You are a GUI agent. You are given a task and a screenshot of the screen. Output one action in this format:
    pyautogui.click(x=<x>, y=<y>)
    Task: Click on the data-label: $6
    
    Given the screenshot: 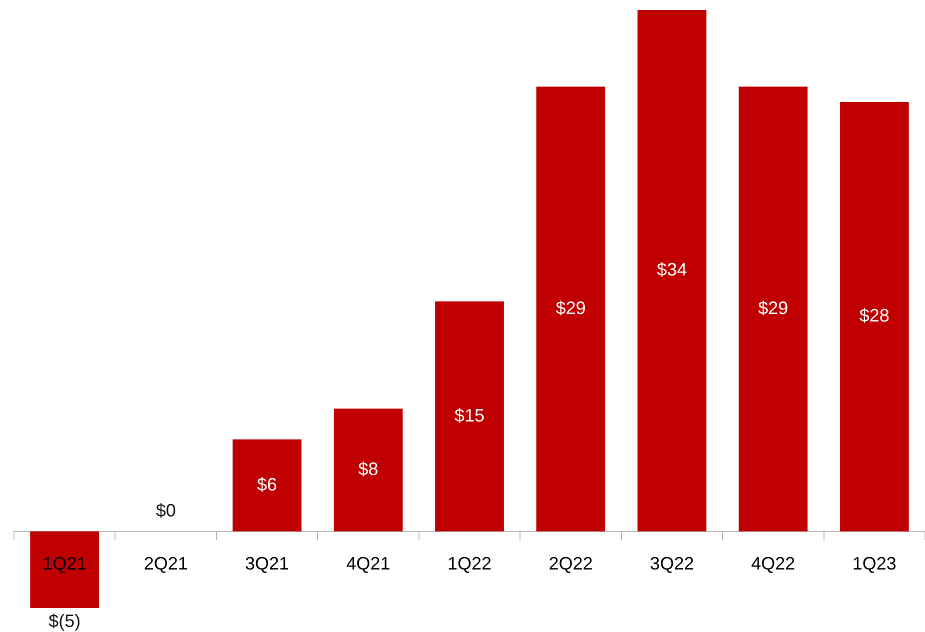 What is the action you would take?
    pyautogui.click(x=267, y=484)
    